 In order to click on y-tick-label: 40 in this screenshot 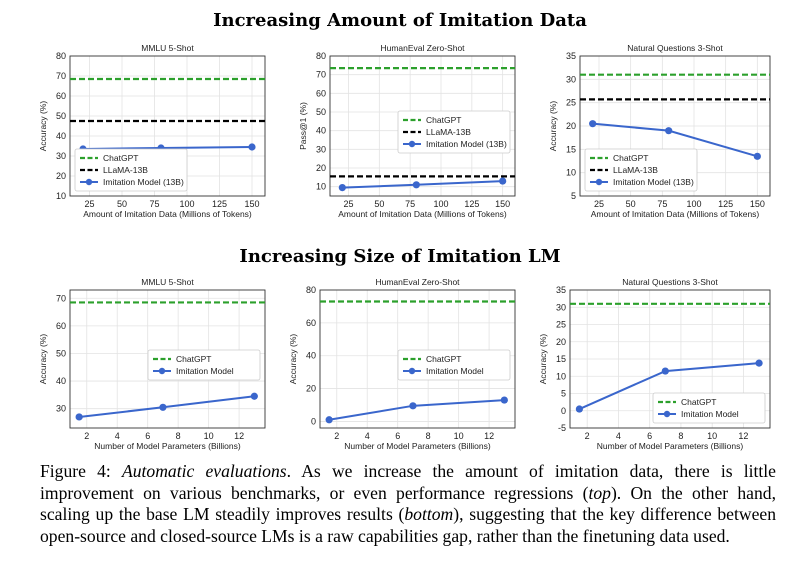, I will do `click(321, 131)`.